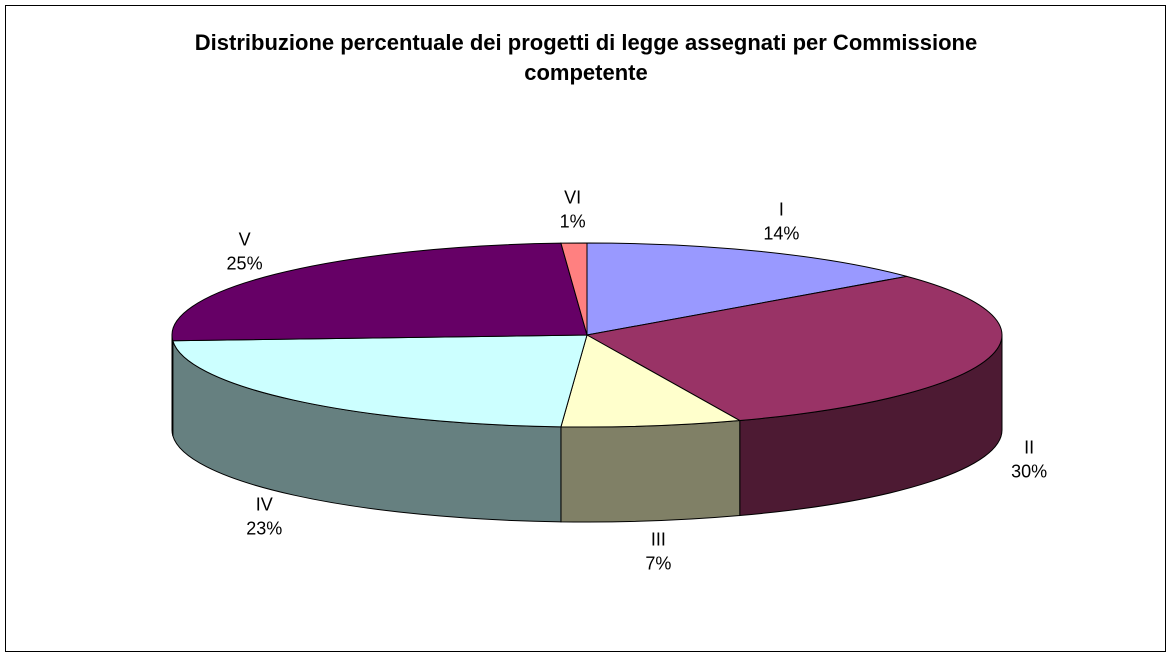 Image resolution: width=1172 pixels, height=659 pixels. What do you see at coordinates (1029, 472) in the screenshot?
I see `data-label: 30%` at bounding box center [1029, 472].